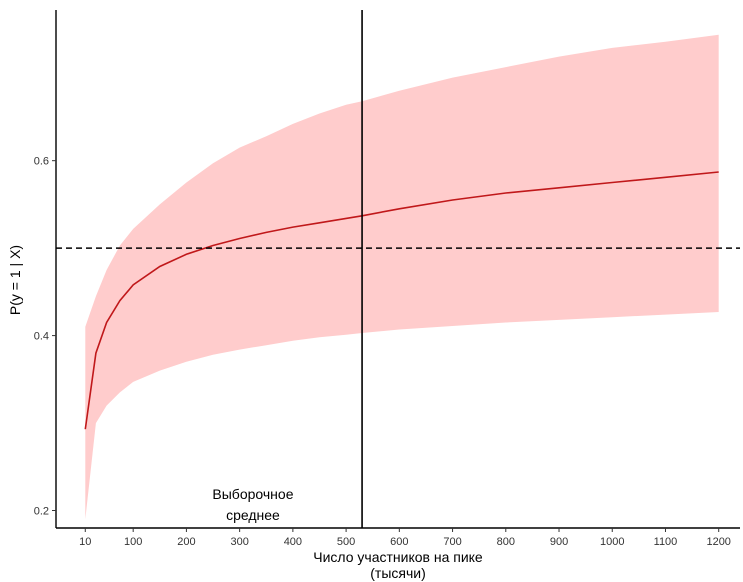 This screenshot has height=582, width=743. What do you see at coordinates (399, 542) in the screenshot?
I see `x-tick-label: 600` at bounding box center [399, 542].